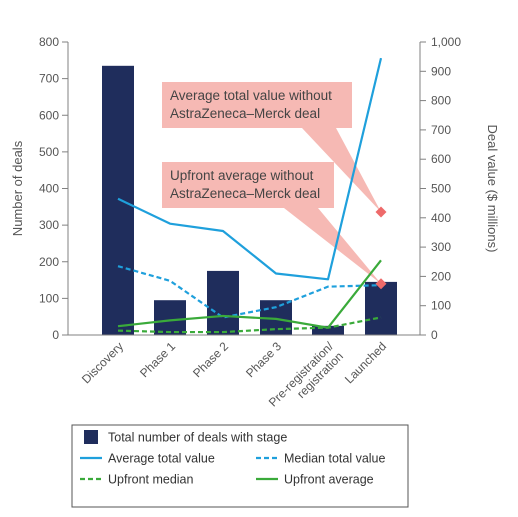 The image size is (518, 517). Describe the element at coordinates (251, 95) in the screenshot. I see `annotation-text: Average total value without` at that location.